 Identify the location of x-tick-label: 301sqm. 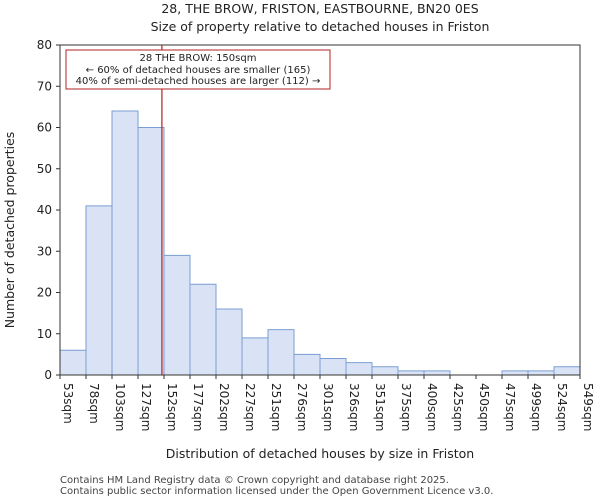
(328, 407).